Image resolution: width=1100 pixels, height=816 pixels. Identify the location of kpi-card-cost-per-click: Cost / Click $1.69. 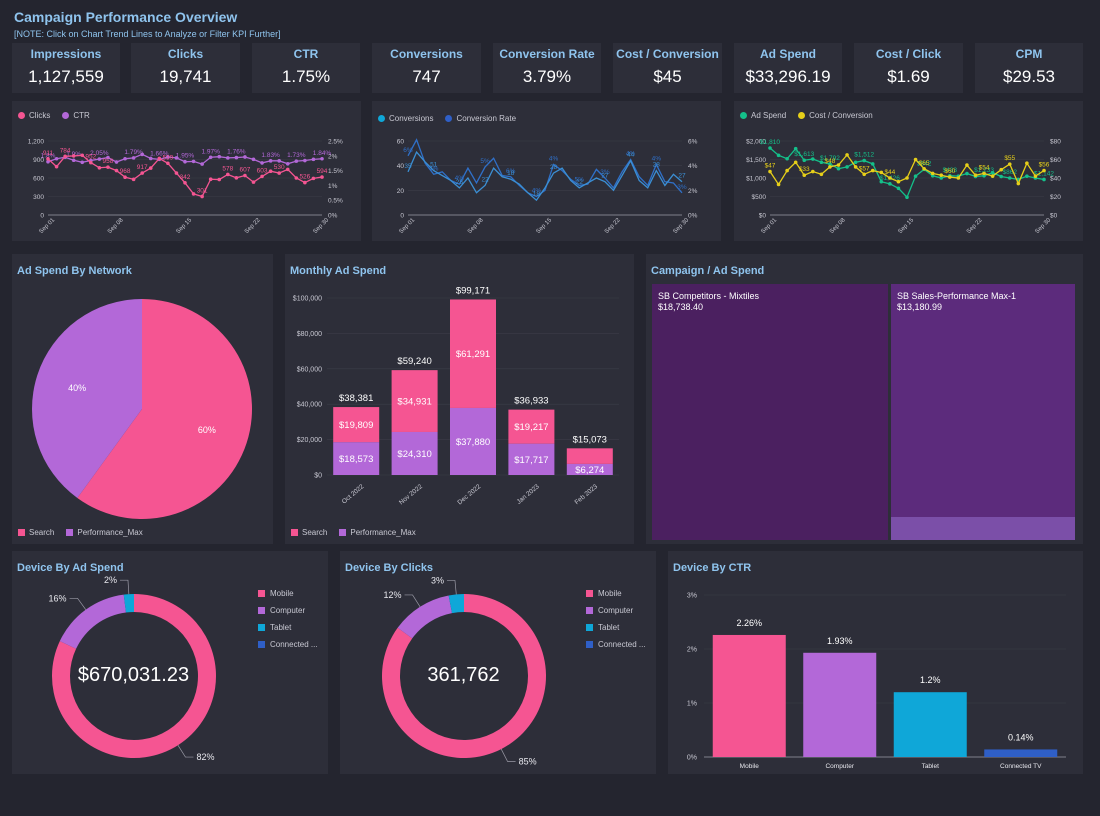
(908, 68).